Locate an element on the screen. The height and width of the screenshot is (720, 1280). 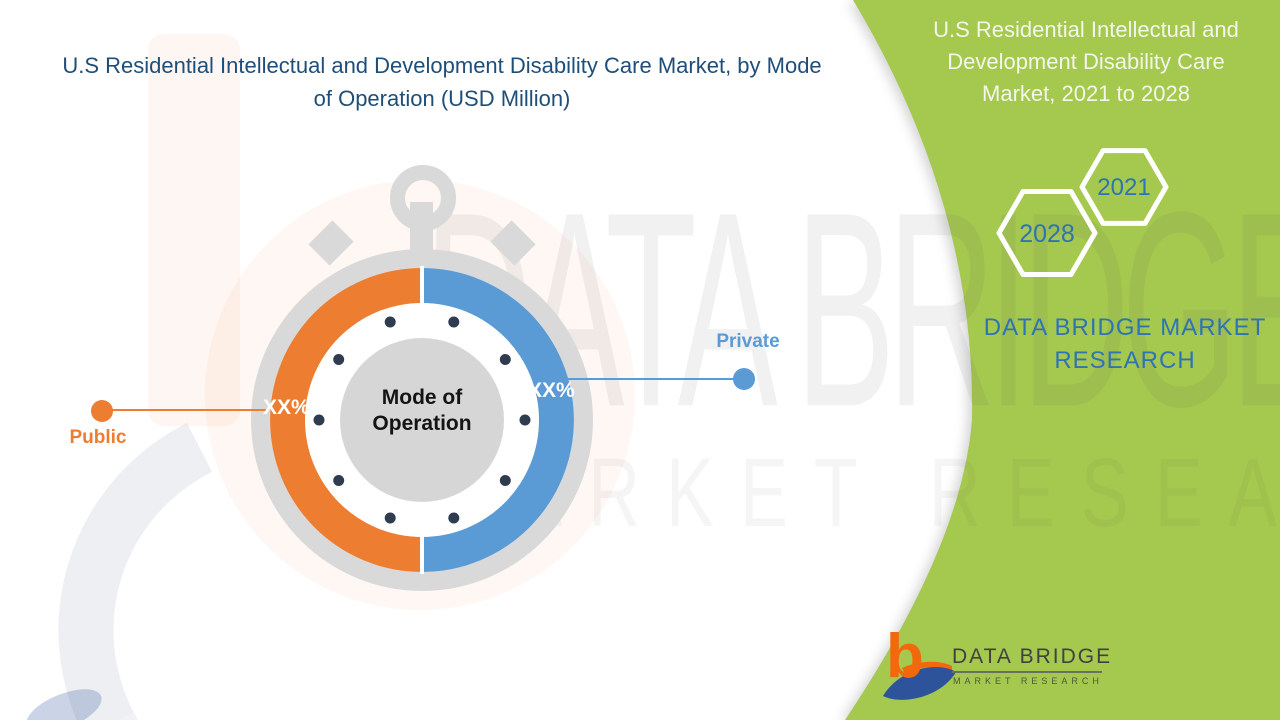
hexagon-year-2021: 2021 is located at coordinates (1123, 187).